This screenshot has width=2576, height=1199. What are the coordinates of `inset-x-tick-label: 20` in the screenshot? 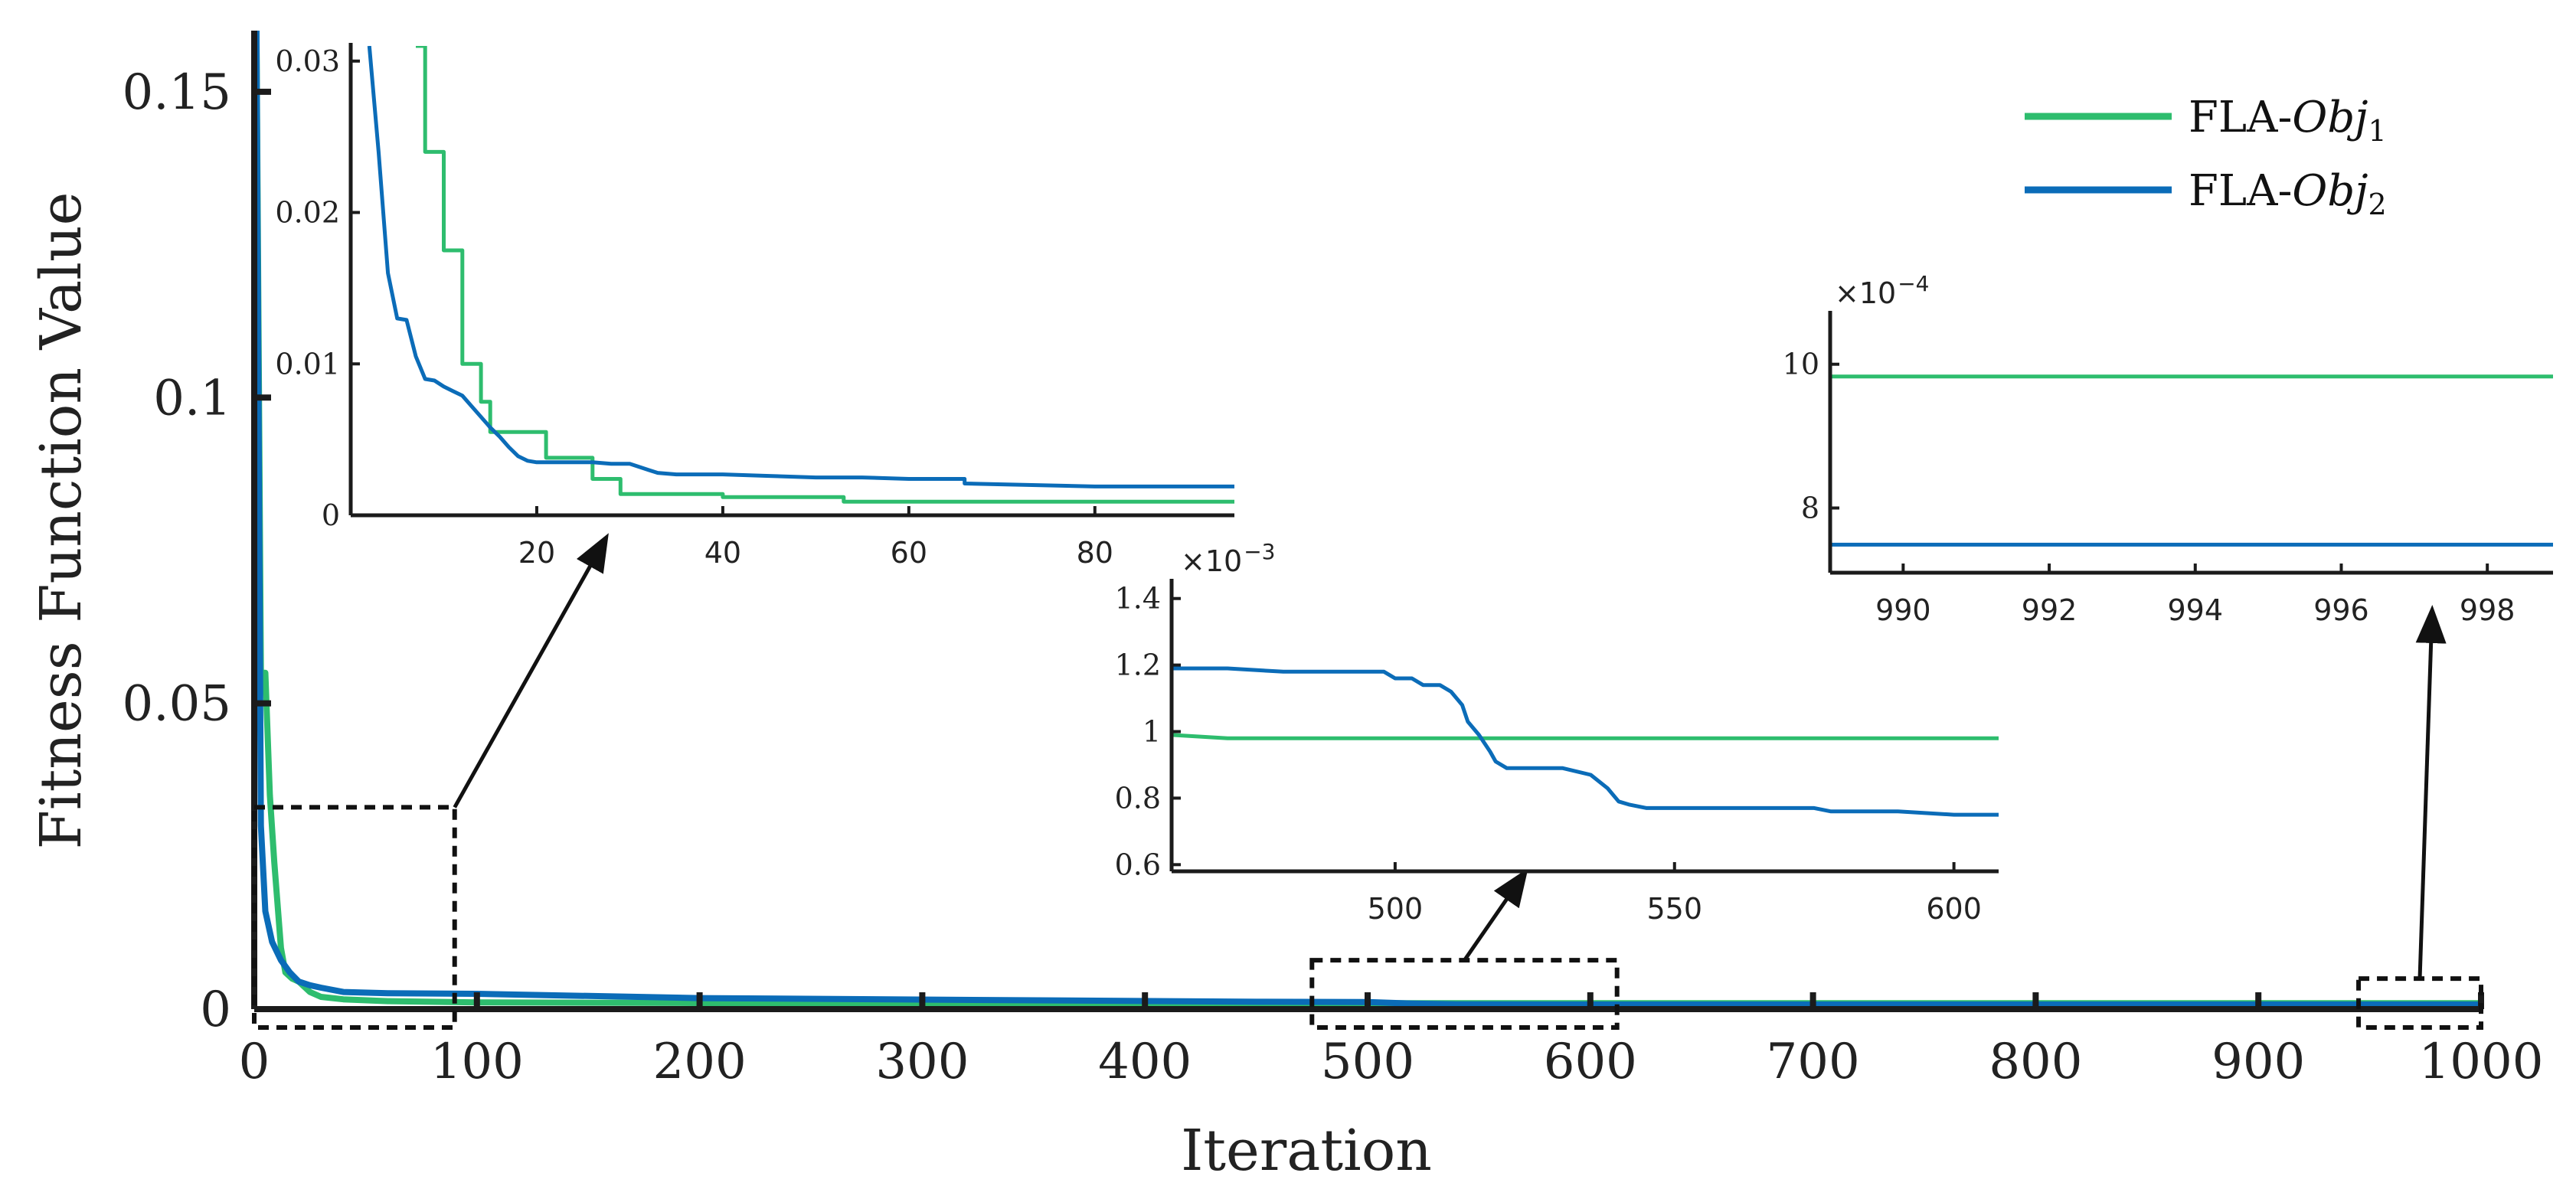 It's located at (536, 553).